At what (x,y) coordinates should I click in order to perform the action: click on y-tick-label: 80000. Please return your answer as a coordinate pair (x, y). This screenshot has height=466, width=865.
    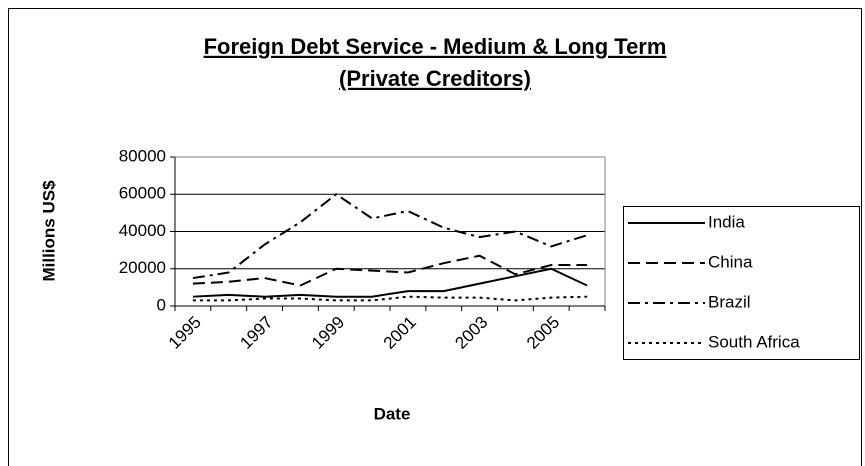
    Looking at the image, I should click on (142, 155).